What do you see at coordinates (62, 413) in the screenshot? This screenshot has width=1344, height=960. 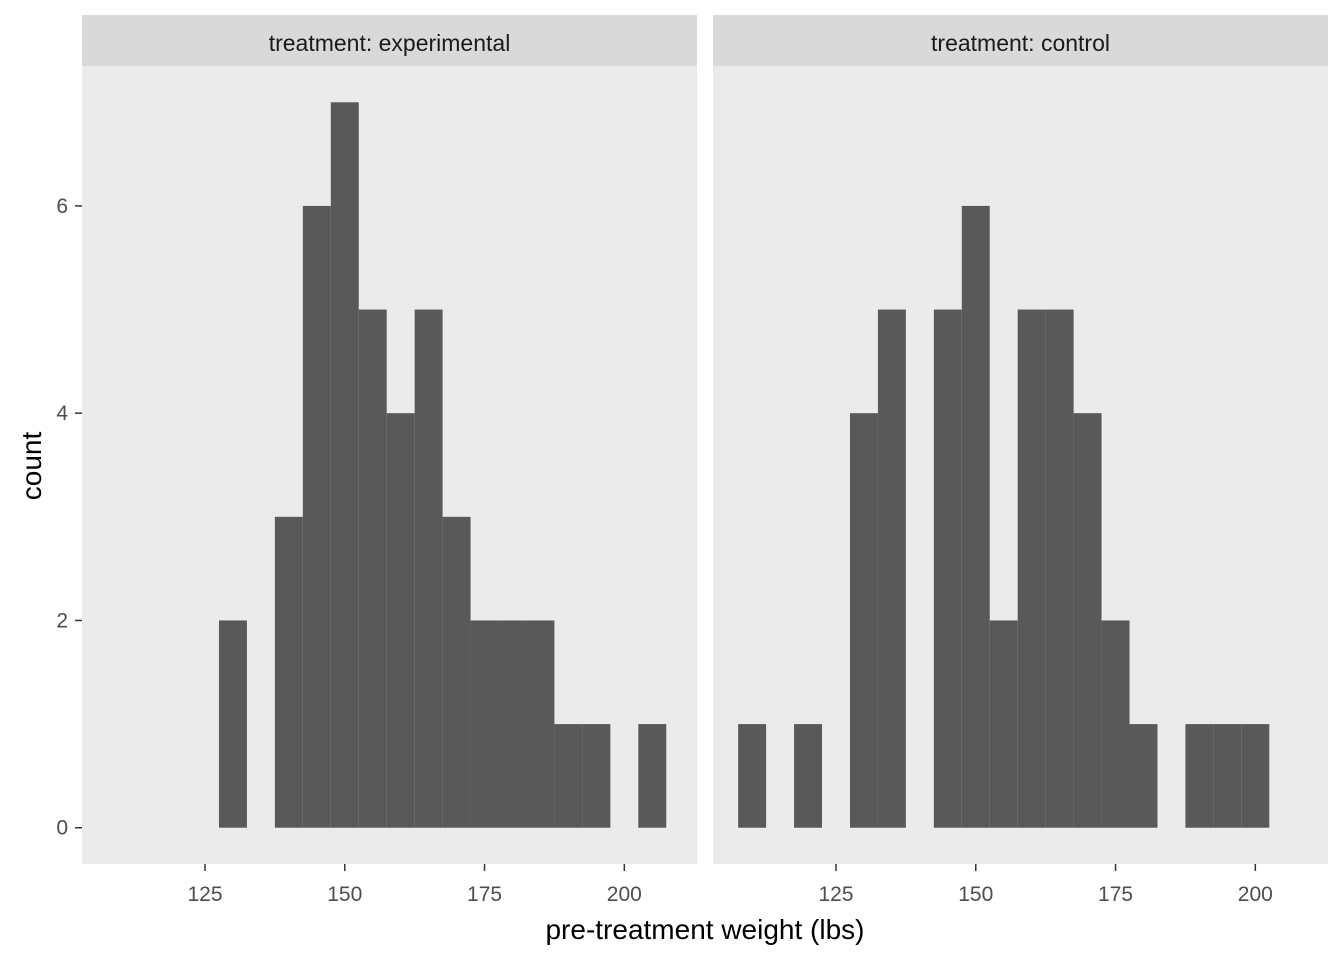 I see `y-tick-label: 4` at bounding box center [62, 413].